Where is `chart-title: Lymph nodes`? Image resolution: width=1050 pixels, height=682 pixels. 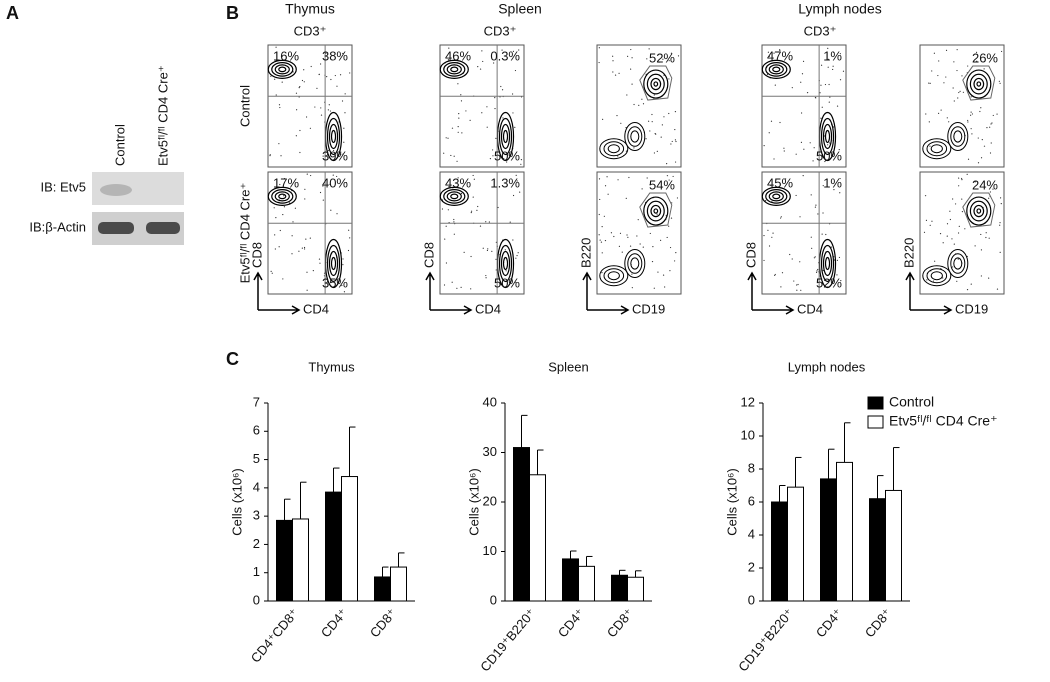 chart-title: Lymph nodes is located at coordinates (827, 366).